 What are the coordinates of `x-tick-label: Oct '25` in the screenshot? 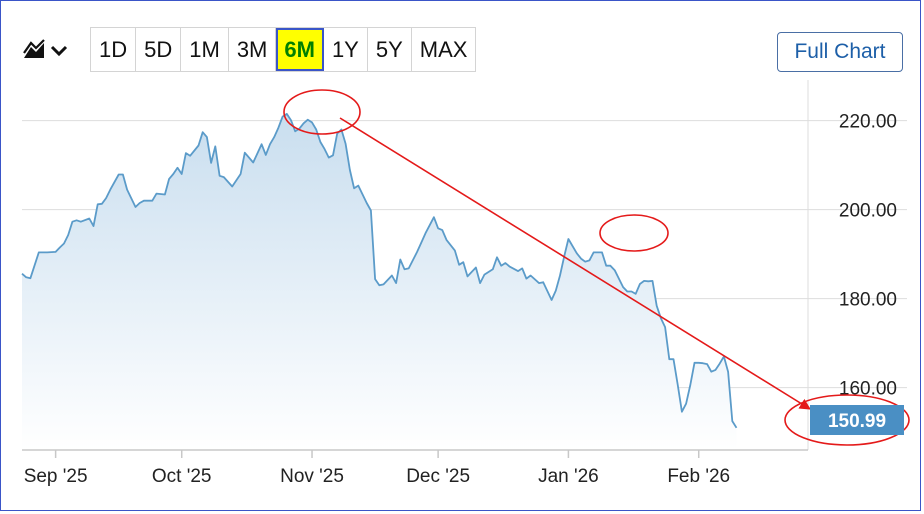 It's located at (182, 476).